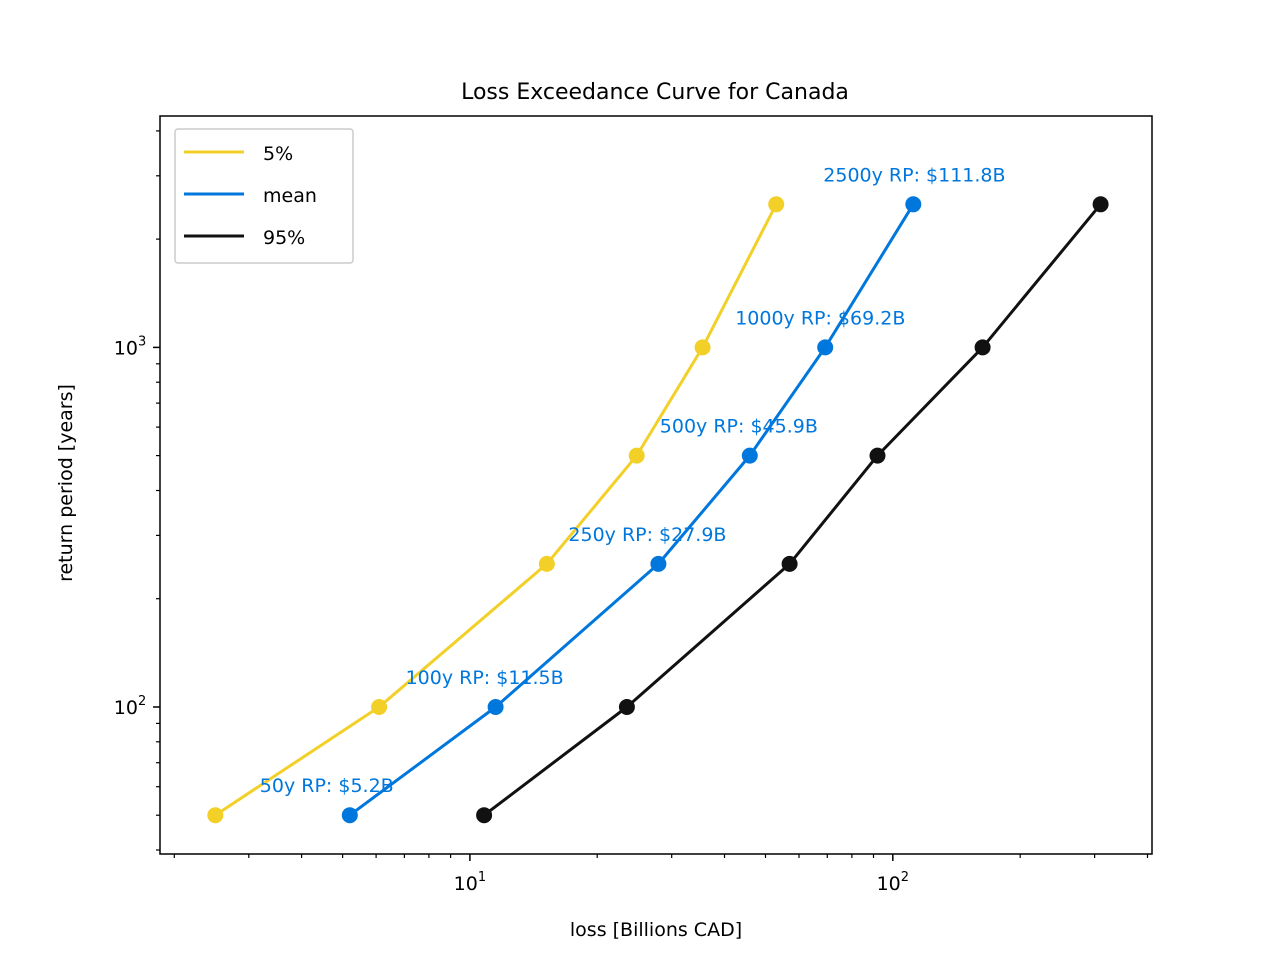 The image size is (1280, 960). I want to click on annotation-label: 2500y RP: $111.8B, so click(914, 175).